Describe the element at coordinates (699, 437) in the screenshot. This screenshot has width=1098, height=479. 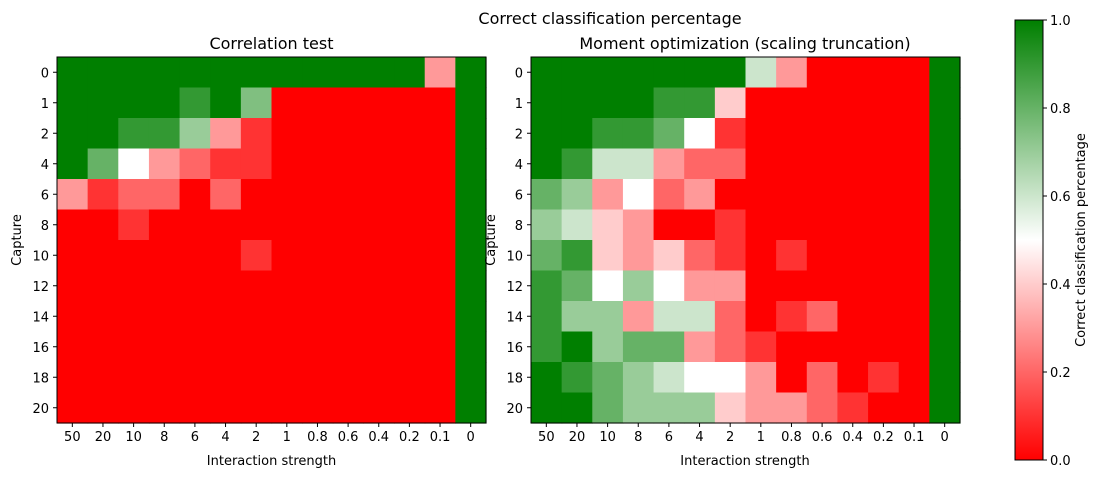
I see `x-tick-label: 4` at that location.